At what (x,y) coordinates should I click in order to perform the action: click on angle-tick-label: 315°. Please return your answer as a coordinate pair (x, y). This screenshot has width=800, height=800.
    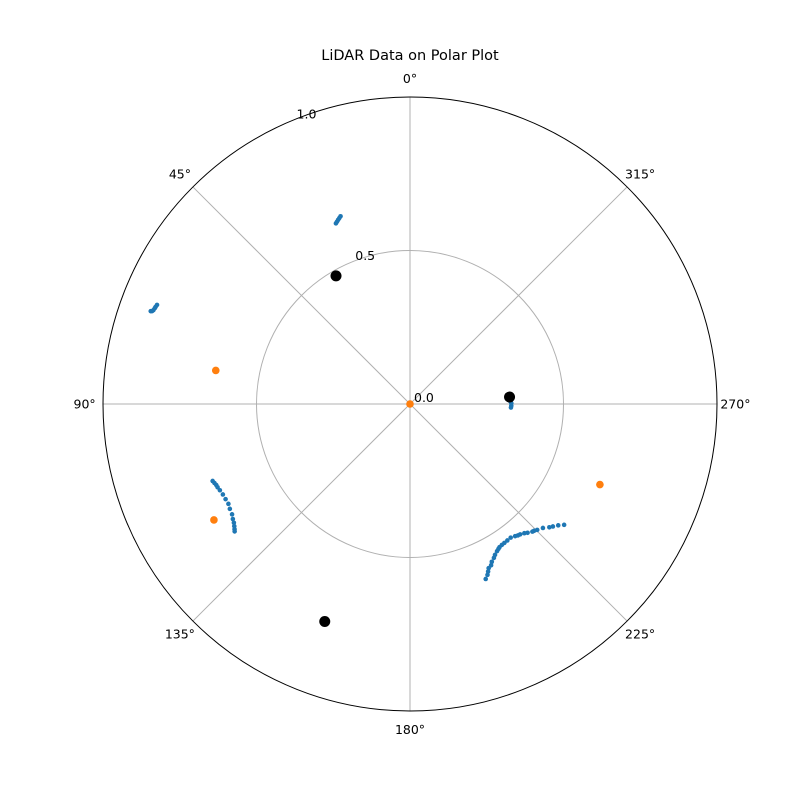
    Looking at the image, I should click on (640, 173).